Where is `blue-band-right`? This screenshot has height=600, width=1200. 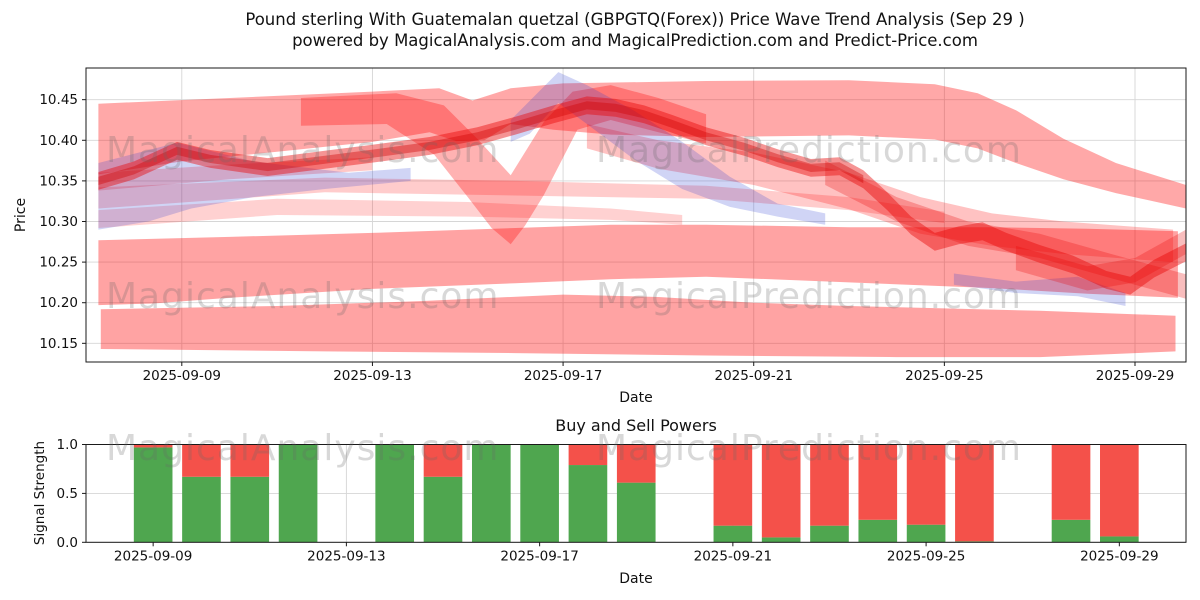
blue-band-right is located at coordinates (1039, 289).